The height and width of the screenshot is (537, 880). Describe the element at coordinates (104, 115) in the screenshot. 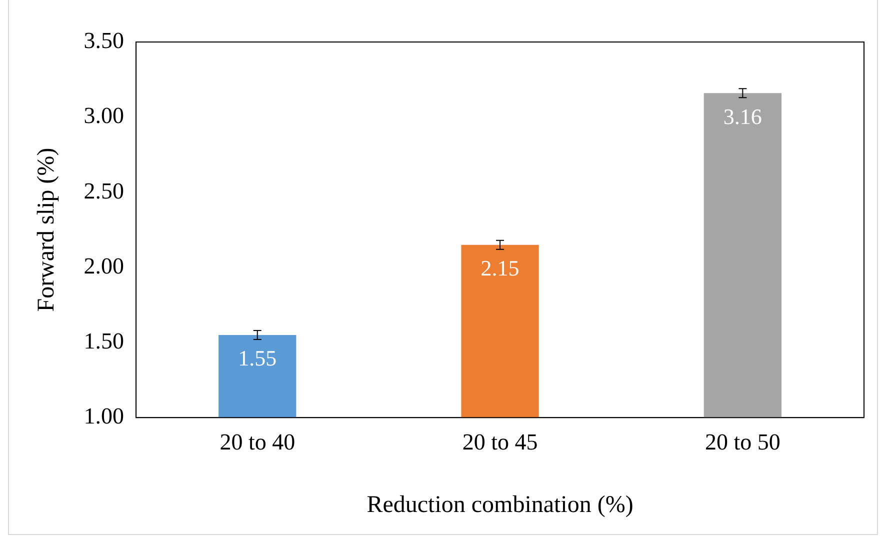

I see `y-tick-label: 3.00` at that location.